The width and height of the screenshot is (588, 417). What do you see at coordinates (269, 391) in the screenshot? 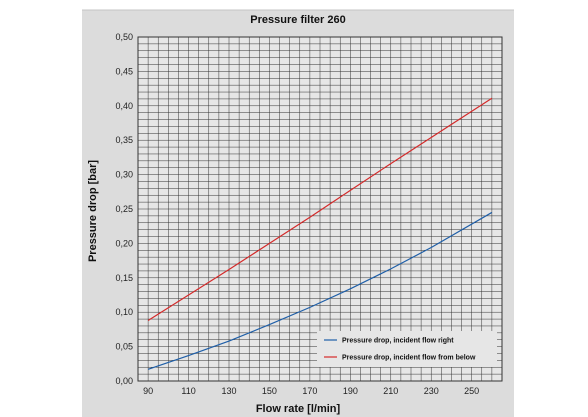
I see `x-tick-label: 150` at bounding box center [269, 391].